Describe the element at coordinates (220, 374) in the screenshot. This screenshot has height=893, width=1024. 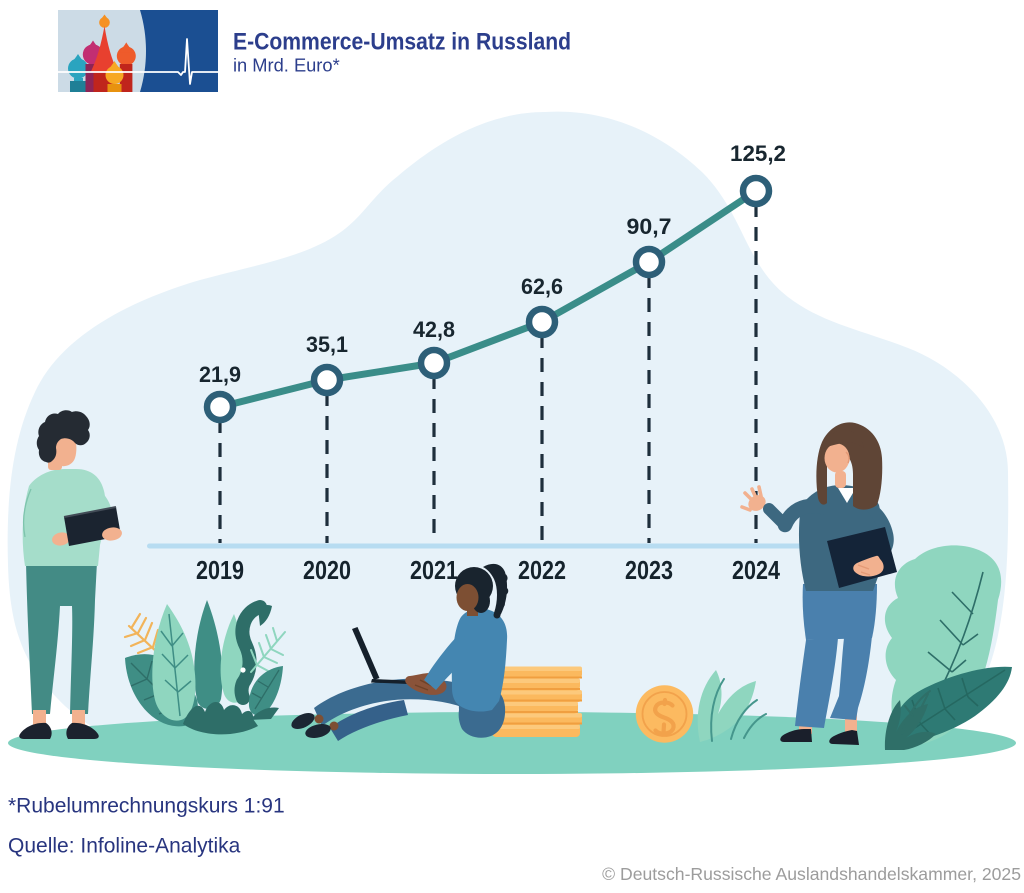
I see `svg-text: 21,9` at that location.